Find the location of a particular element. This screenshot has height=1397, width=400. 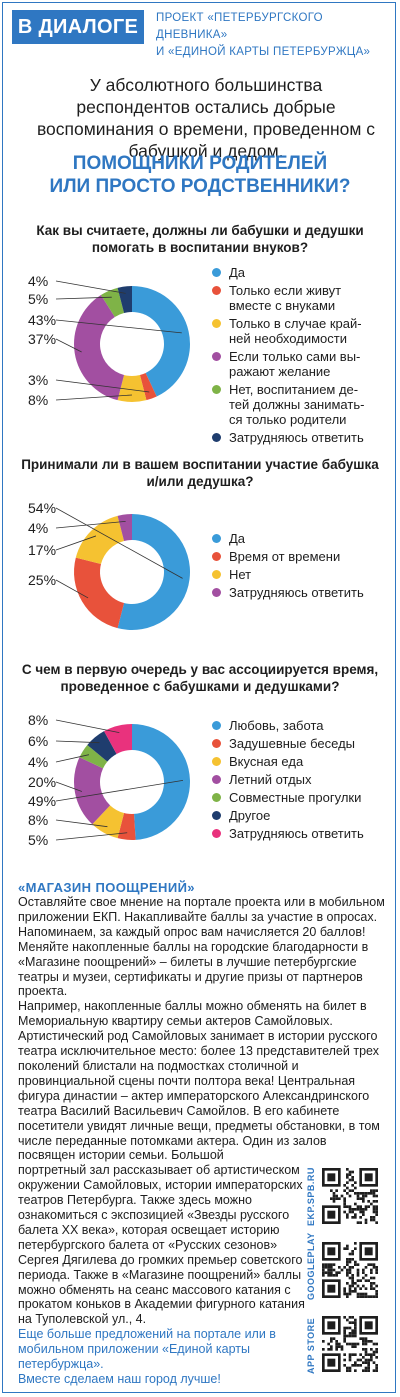

legend-label: Только в случае край- ней необходимости is located at coordinates (295, 331).